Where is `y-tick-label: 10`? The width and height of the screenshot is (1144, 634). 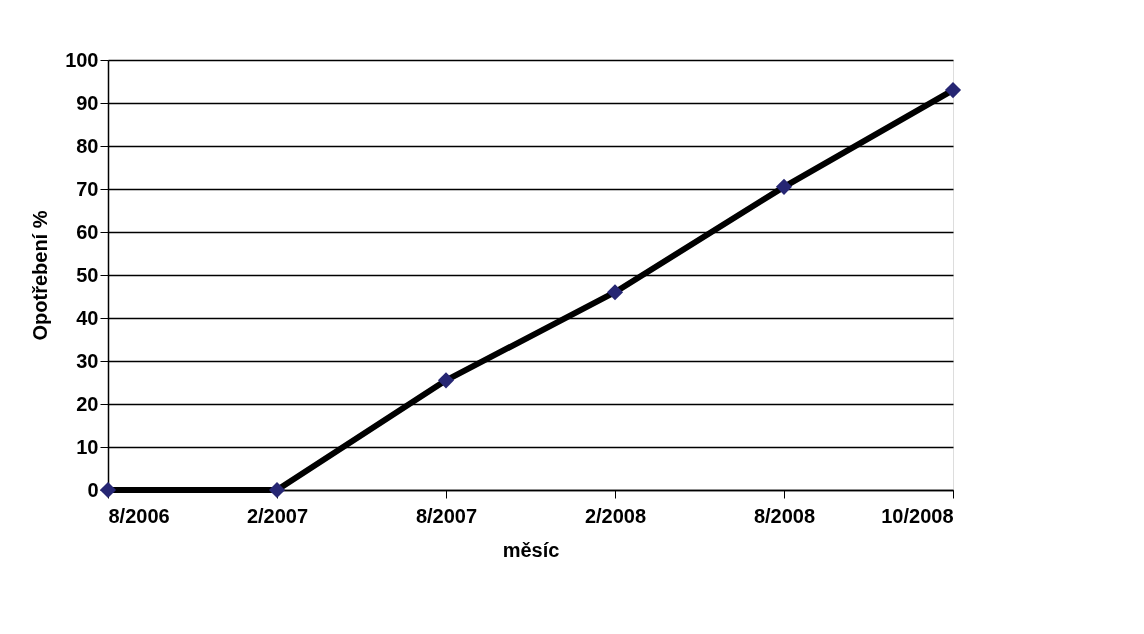
y-tick-label: 10 is located at coordinates (87, 446).